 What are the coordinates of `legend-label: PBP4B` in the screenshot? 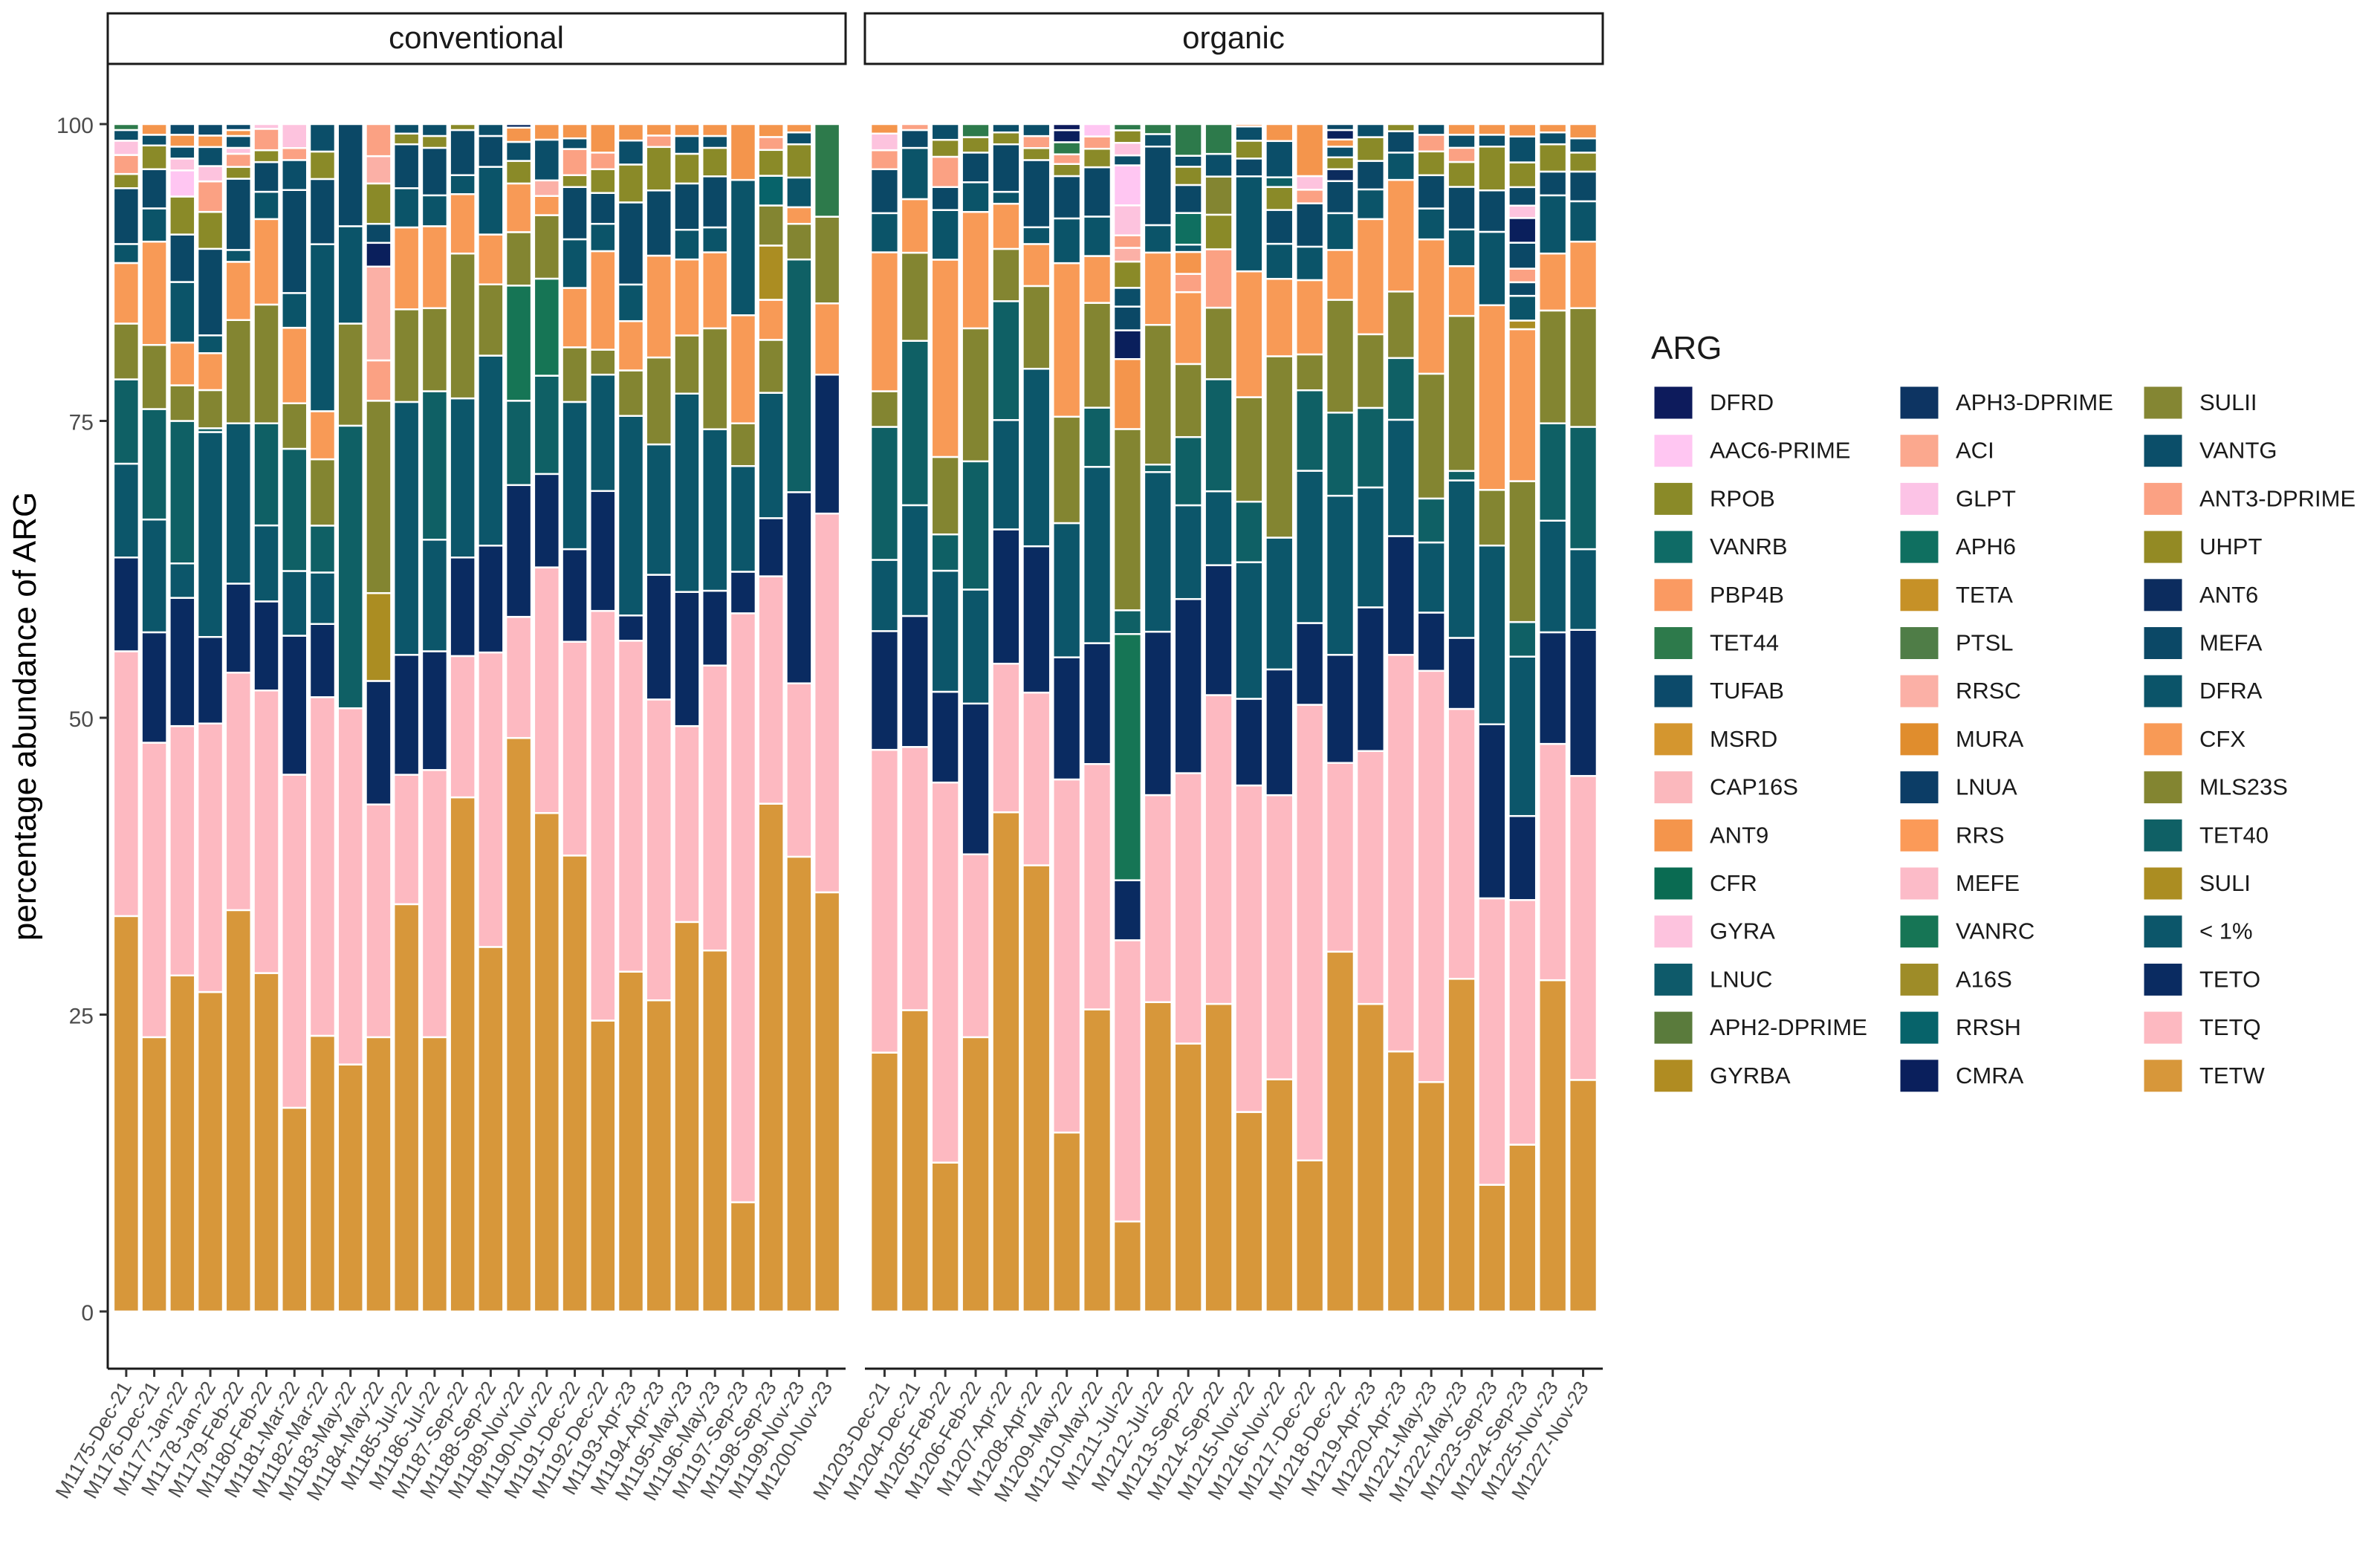 It's located at (1747, 595).